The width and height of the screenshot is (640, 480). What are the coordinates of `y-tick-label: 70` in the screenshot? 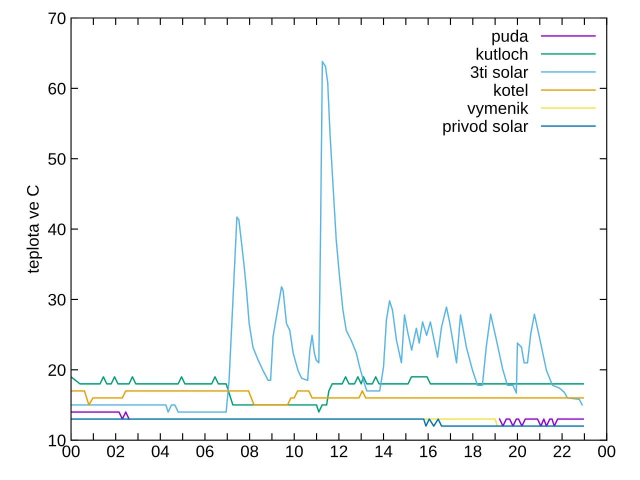 It's located at (57, 18).